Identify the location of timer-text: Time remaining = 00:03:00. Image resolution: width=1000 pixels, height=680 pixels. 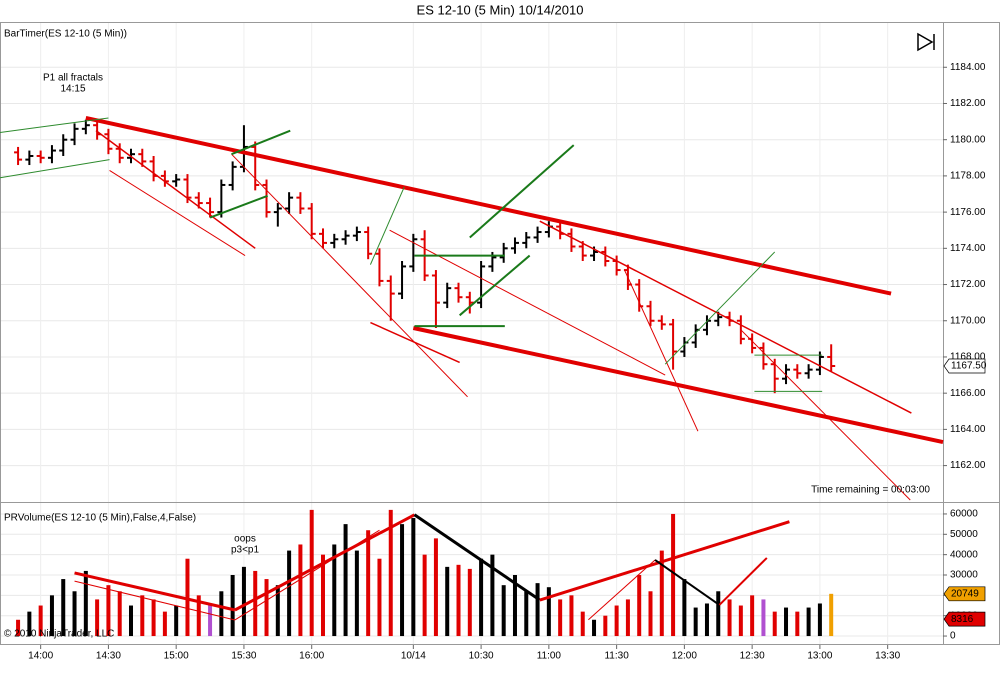
(870, 490).